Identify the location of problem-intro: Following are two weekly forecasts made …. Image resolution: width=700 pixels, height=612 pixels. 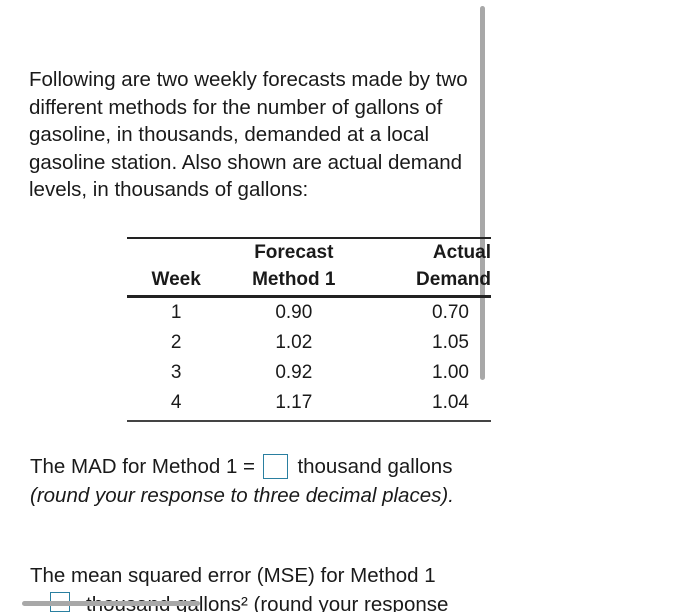
(248, 134).